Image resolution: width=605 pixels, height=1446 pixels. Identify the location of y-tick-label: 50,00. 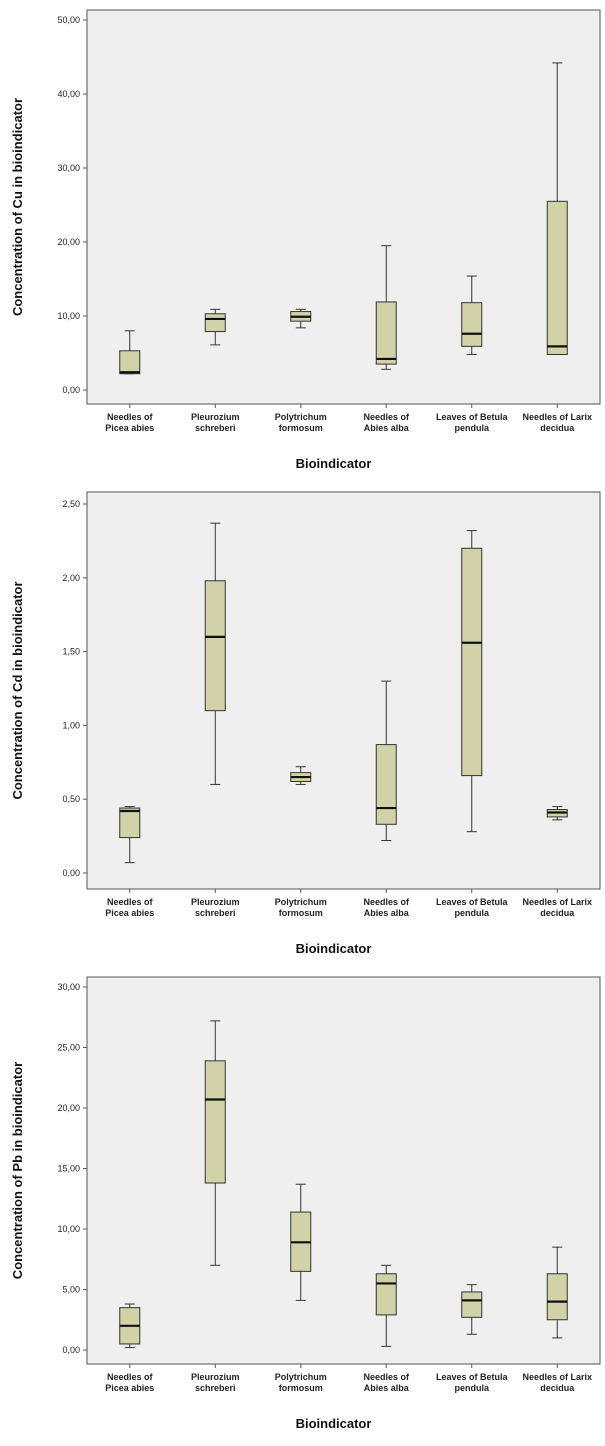
(68, 20).